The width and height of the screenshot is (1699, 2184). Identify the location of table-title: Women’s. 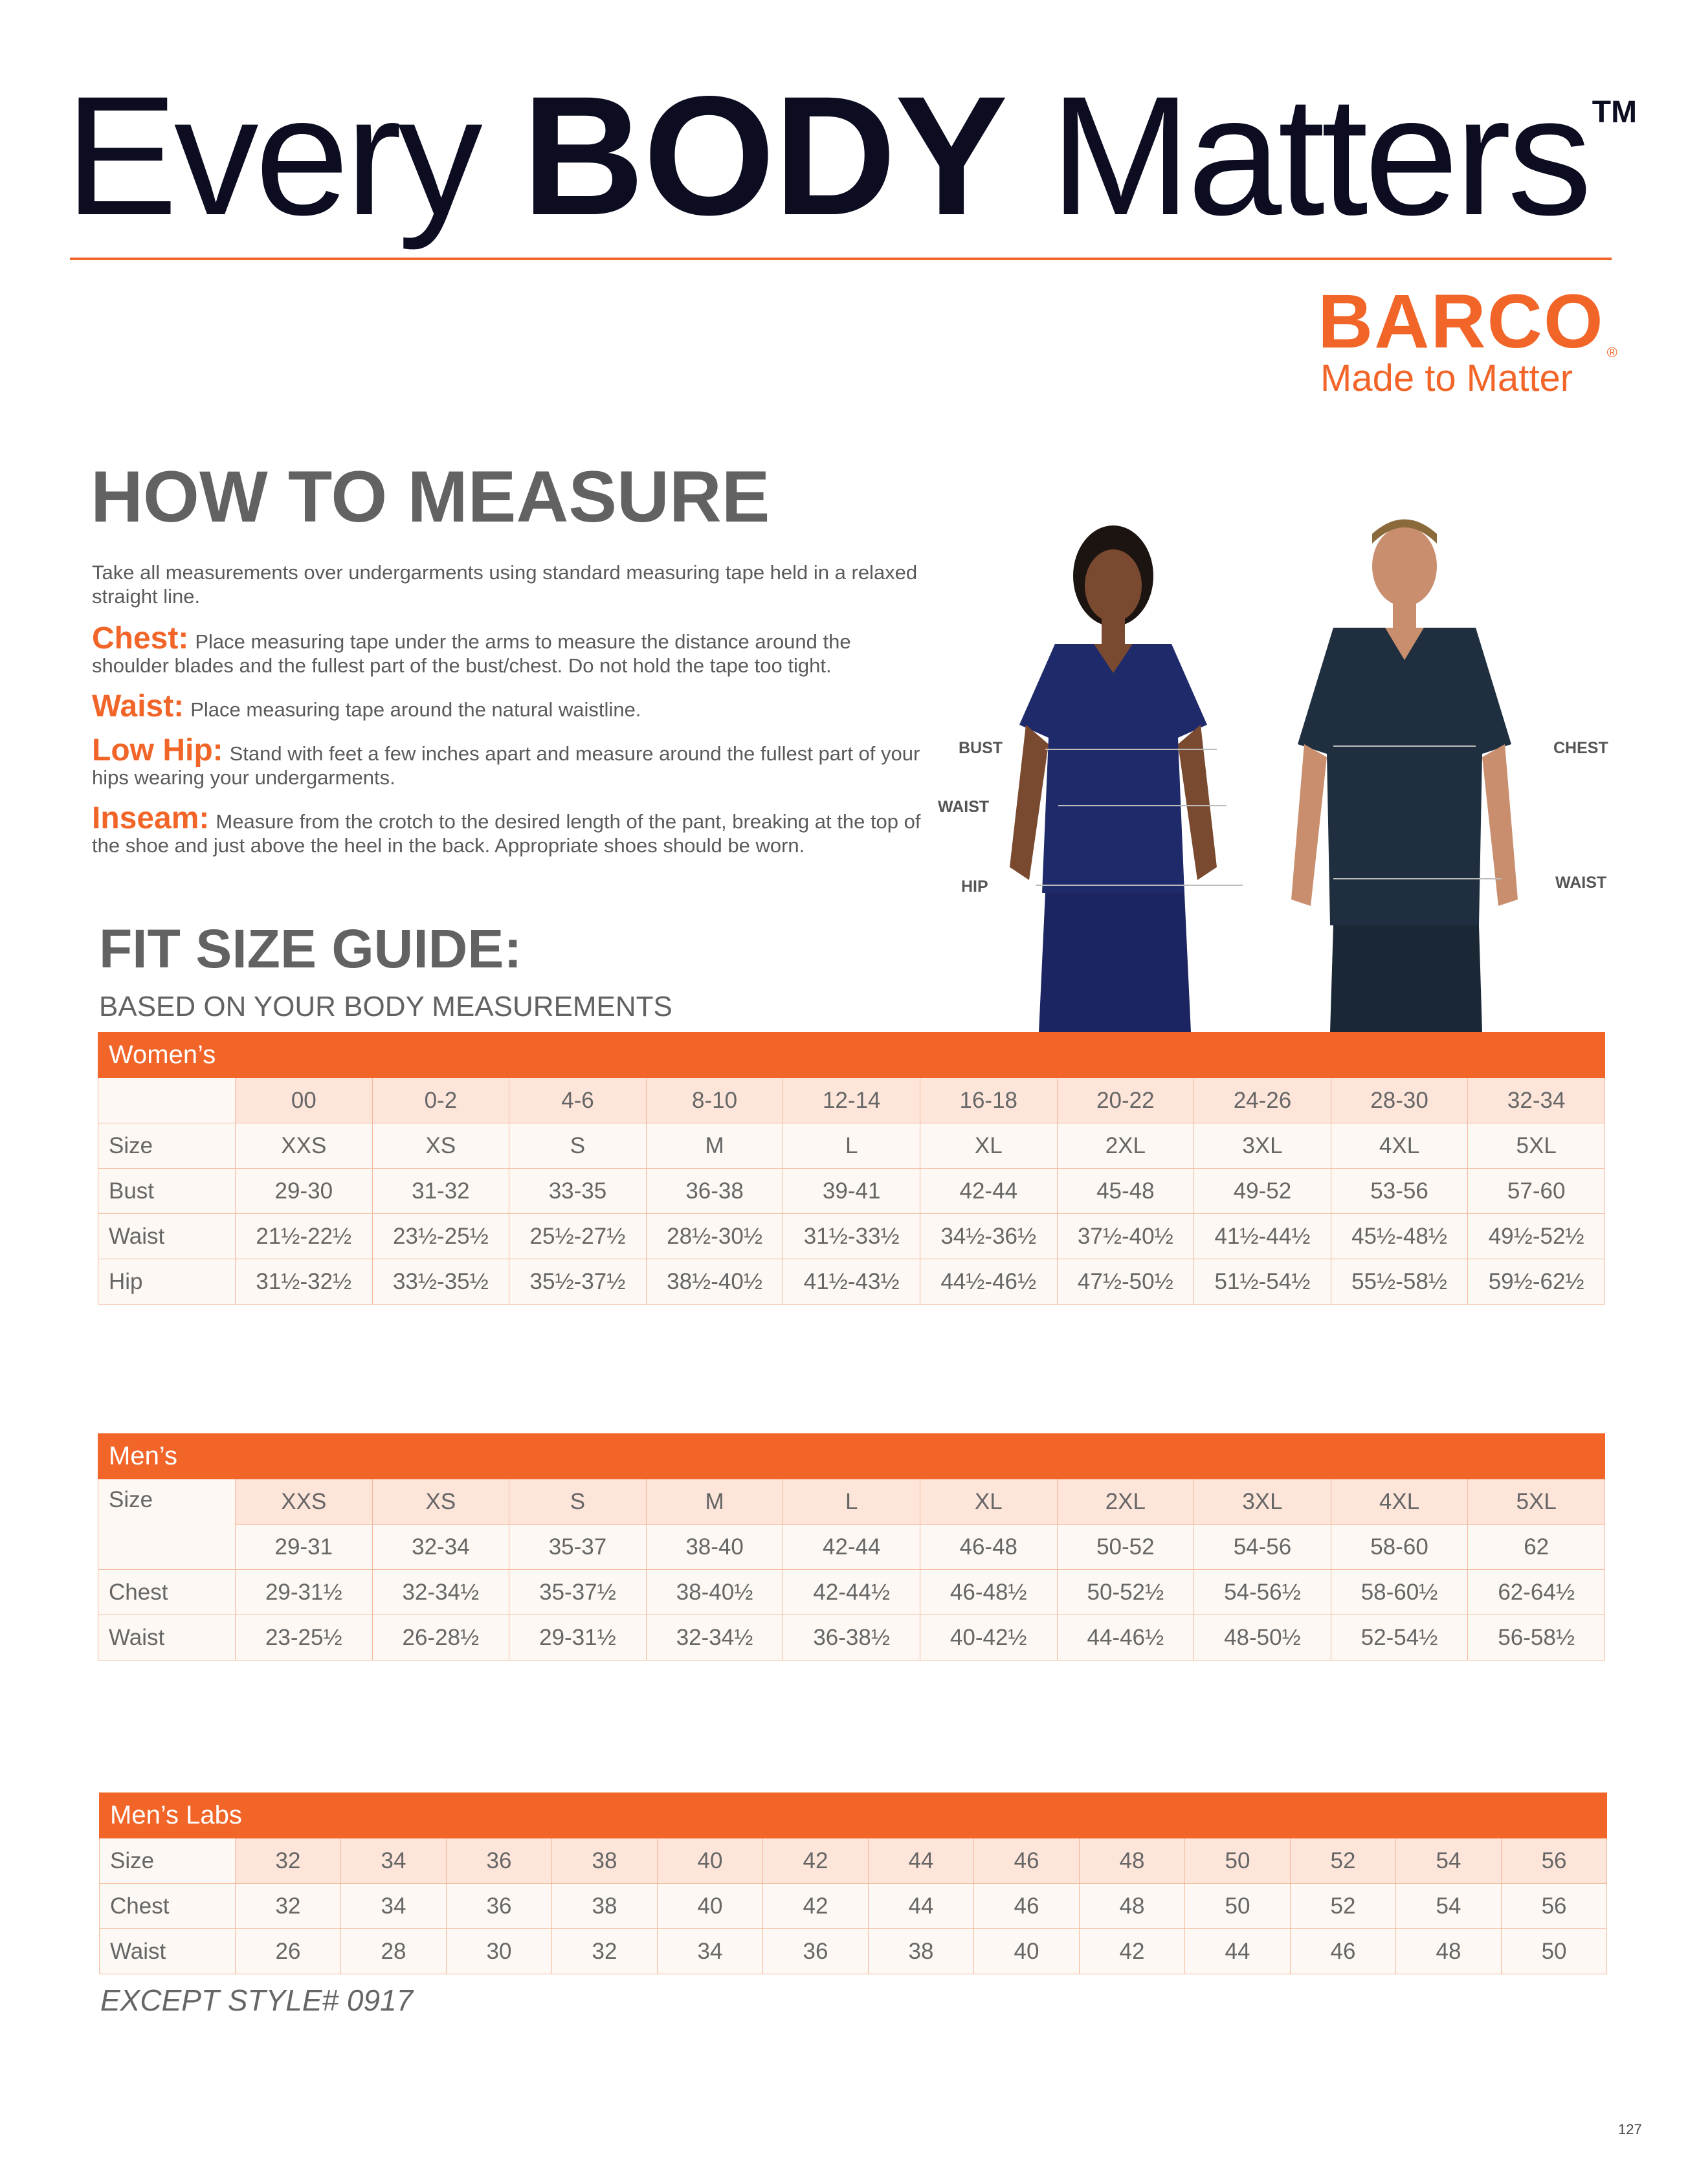
(852, 1055).